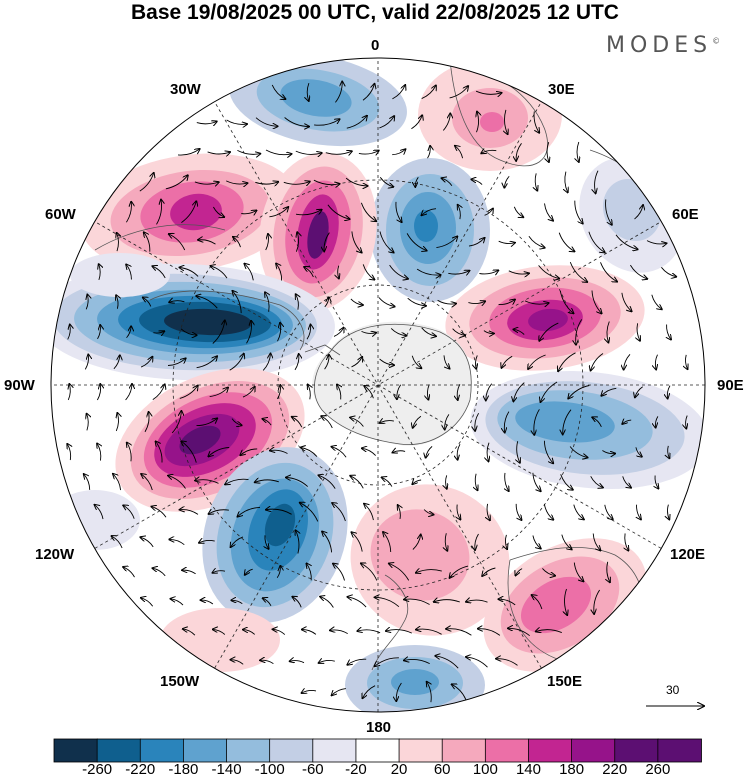  Describe the element at coordinates (19, 385) in the screenshot. I see `lon-label-90w: 90W` at that location.